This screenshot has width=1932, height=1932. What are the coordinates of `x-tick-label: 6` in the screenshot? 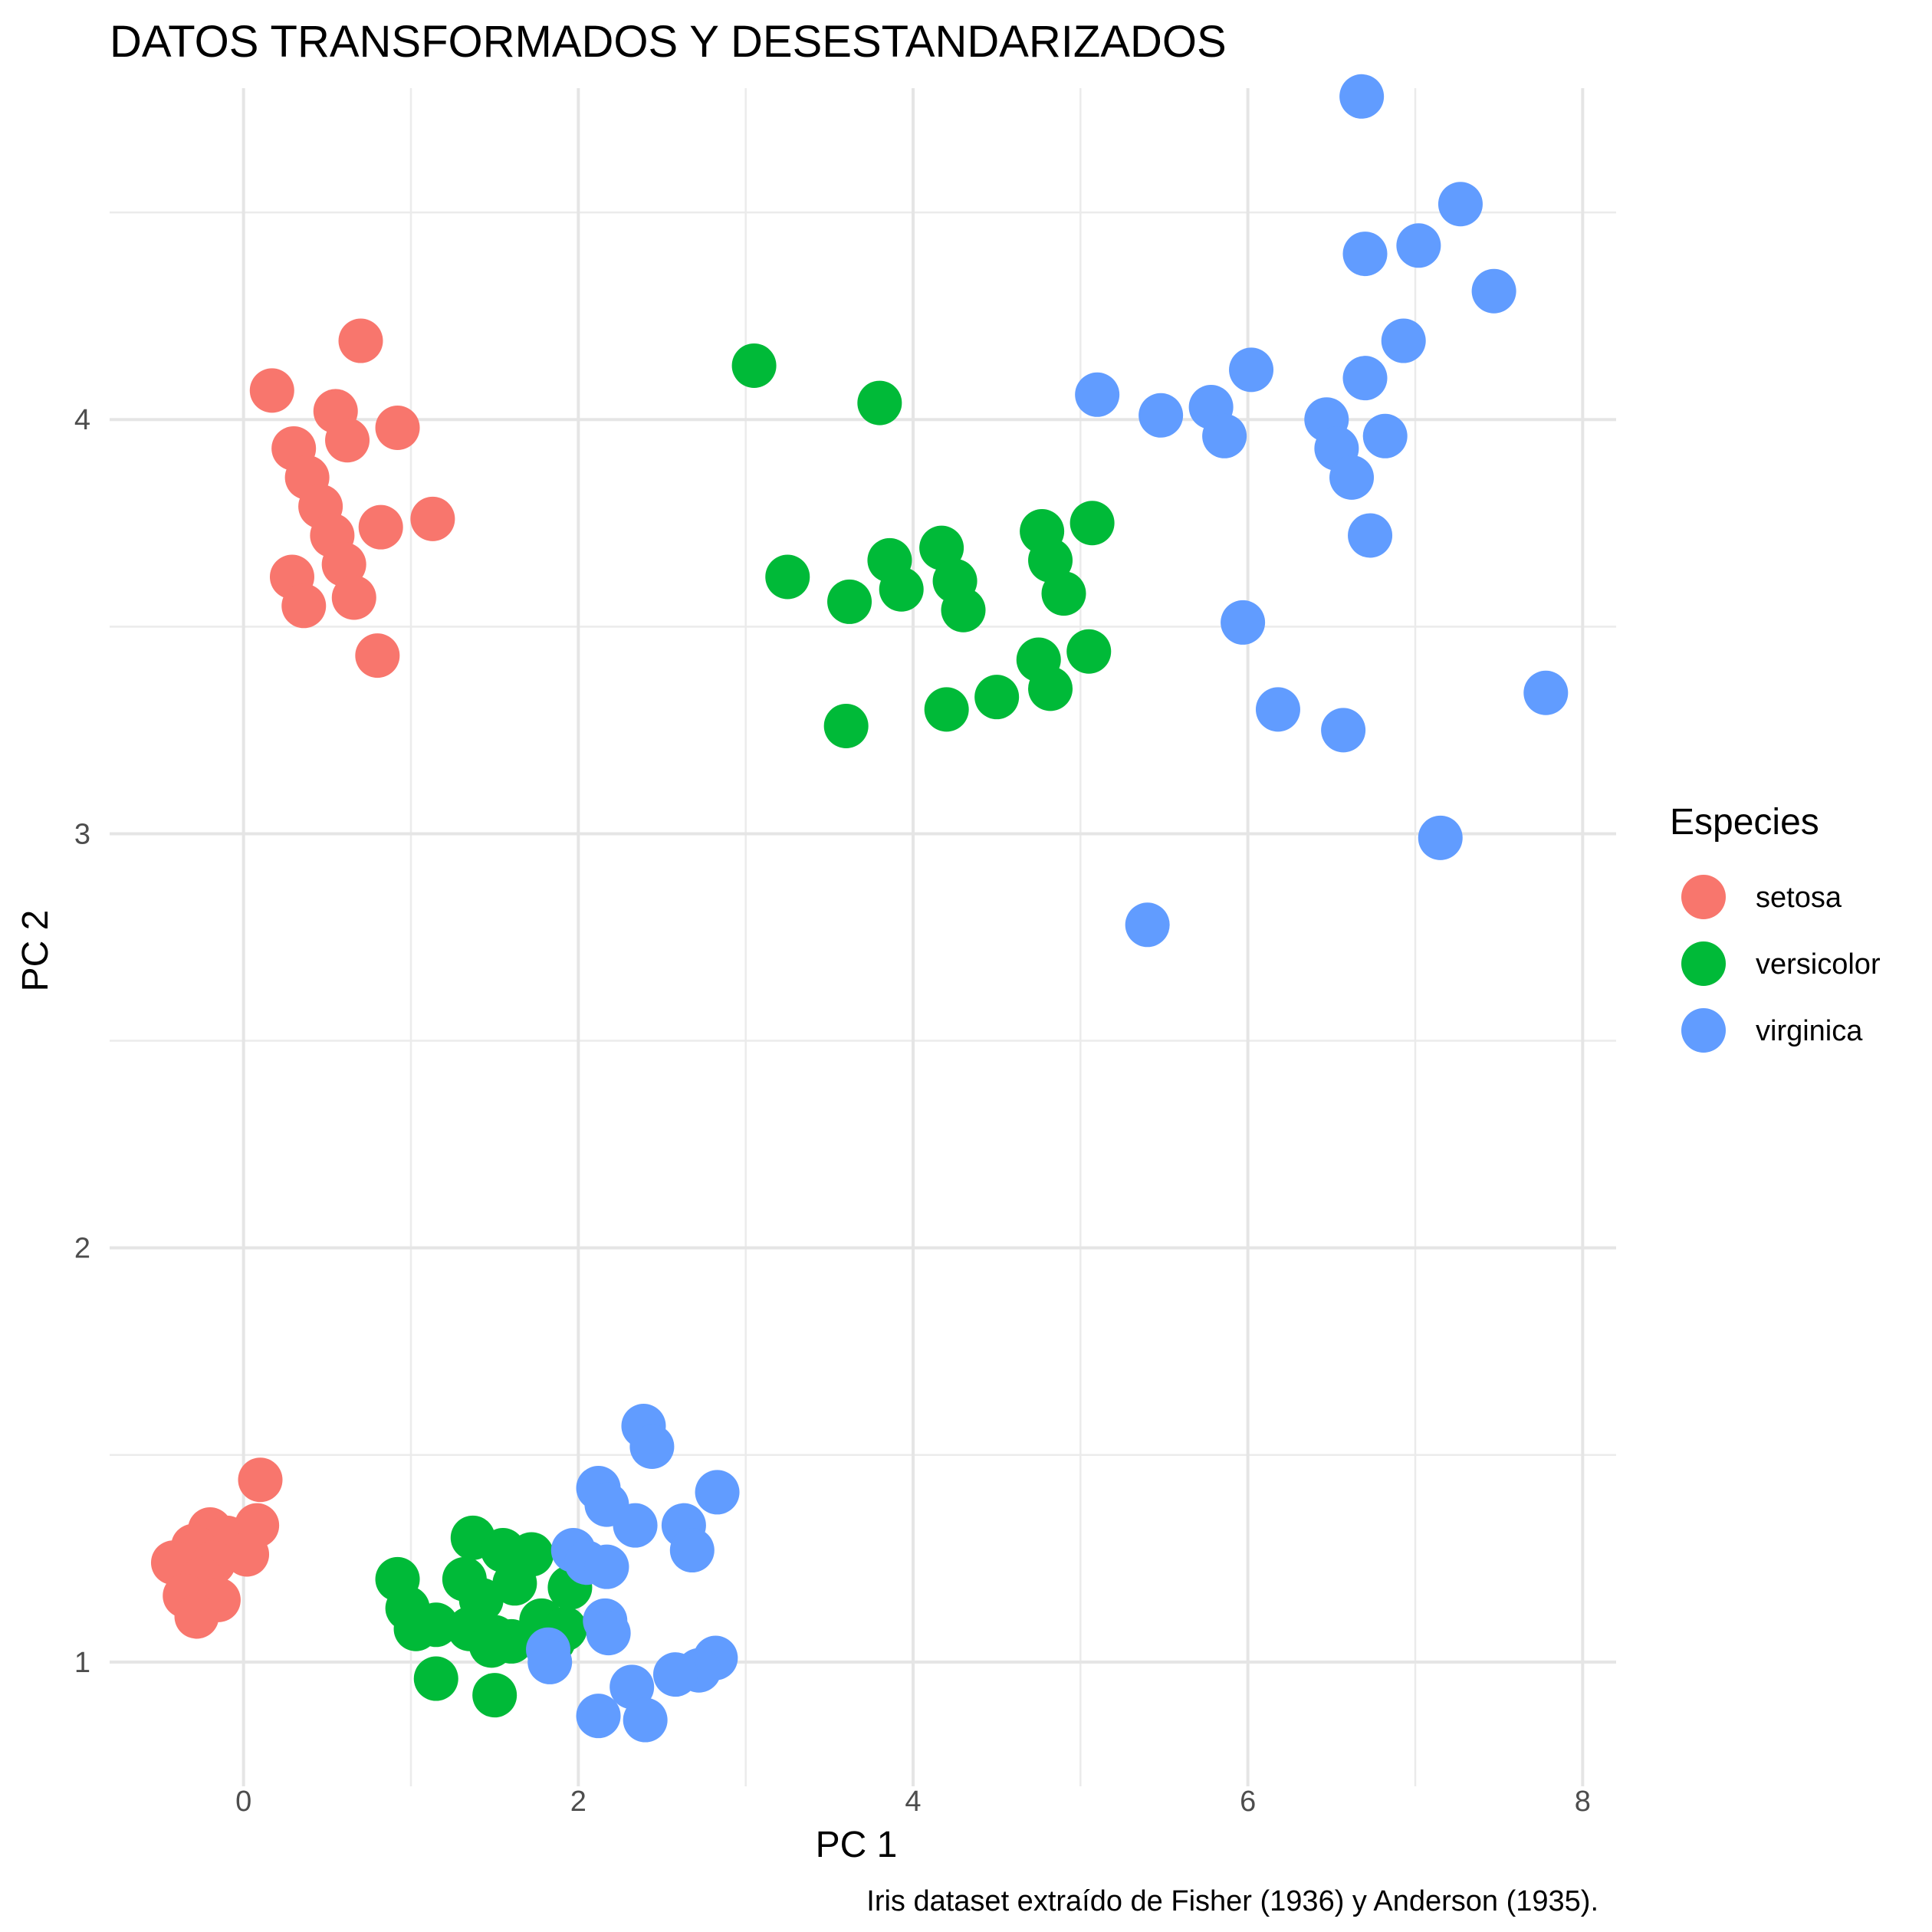 It's located at (1248, 1802).